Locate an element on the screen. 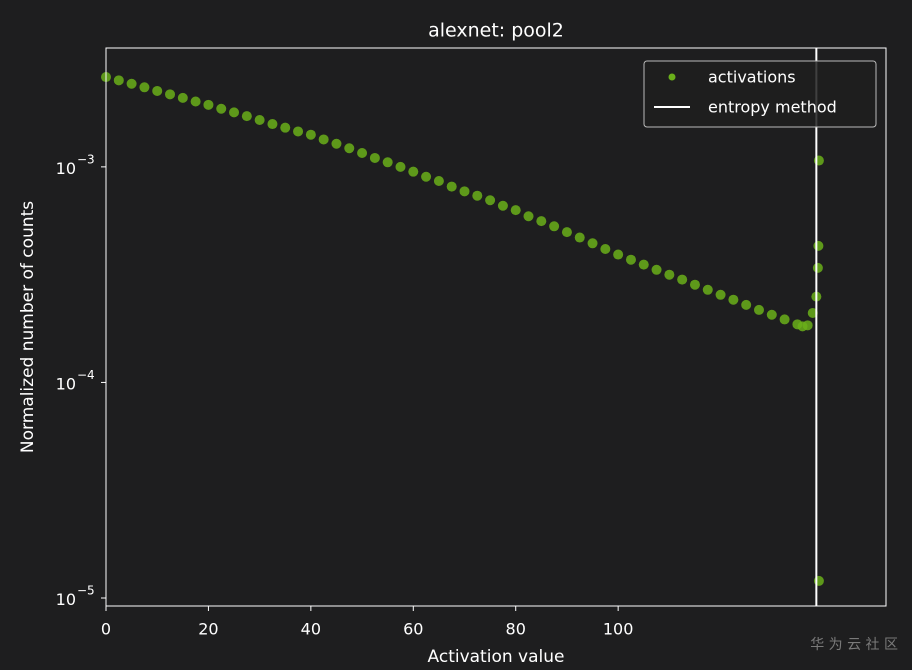 Image resolution: width=912 pixels, height=670 pixels. x-tick-label: 0 is located at coordinates (106, 629).